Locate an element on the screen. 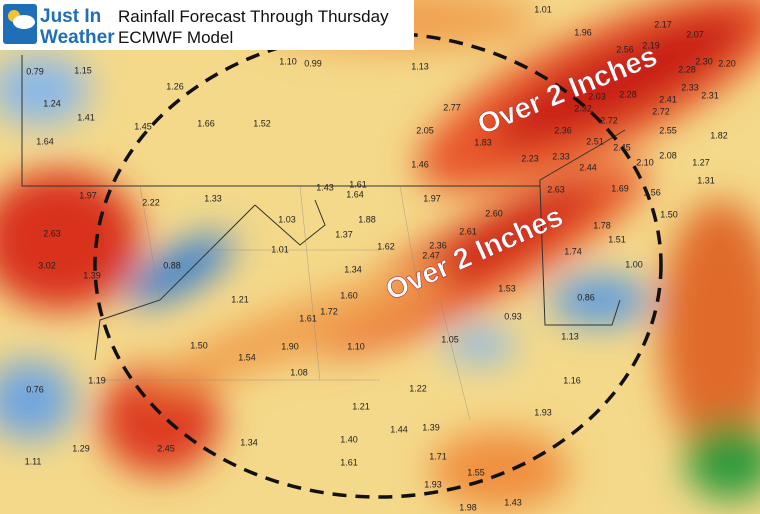  rain-value: 2.56 is located at coordinates (625, 49).